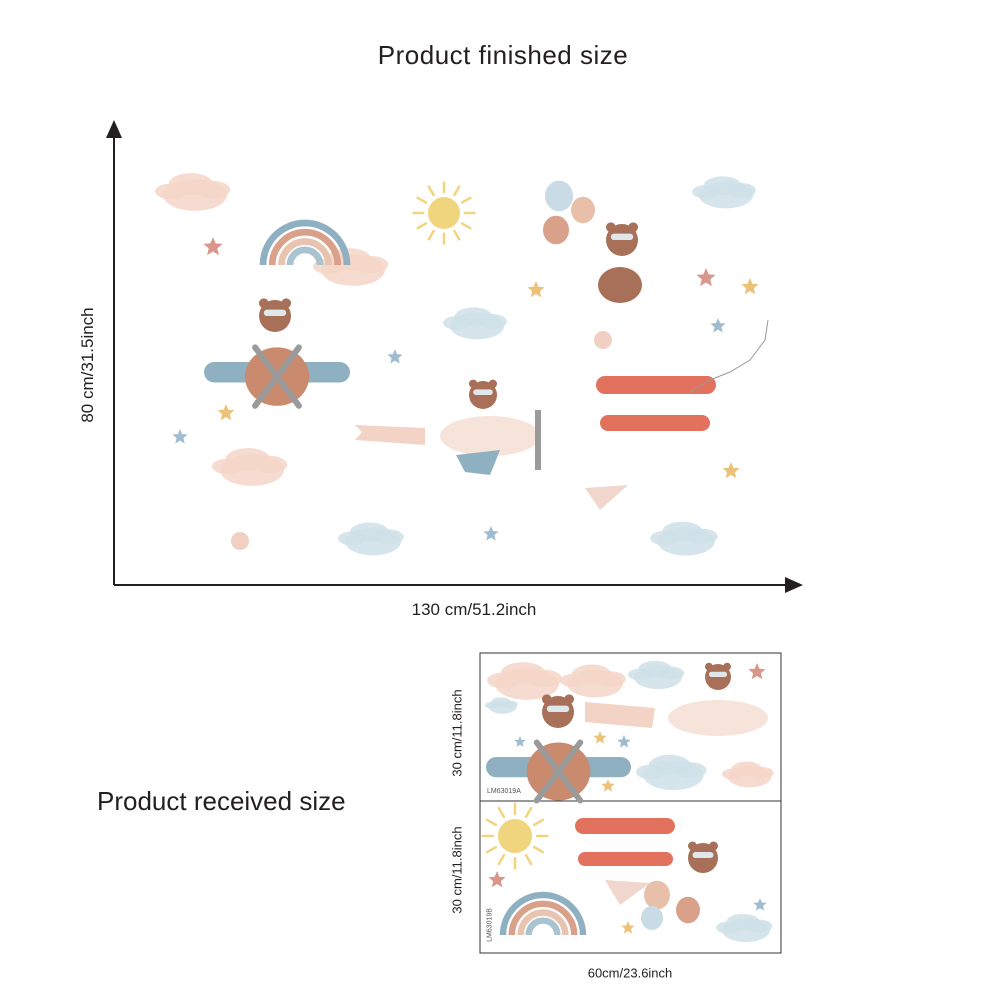 The width and height of the screenshot is (1001, 1001). Describe the element at coordinates (474, 609) in the screenshot. I see `width-label: 130 cm/51.2inch` at that location.